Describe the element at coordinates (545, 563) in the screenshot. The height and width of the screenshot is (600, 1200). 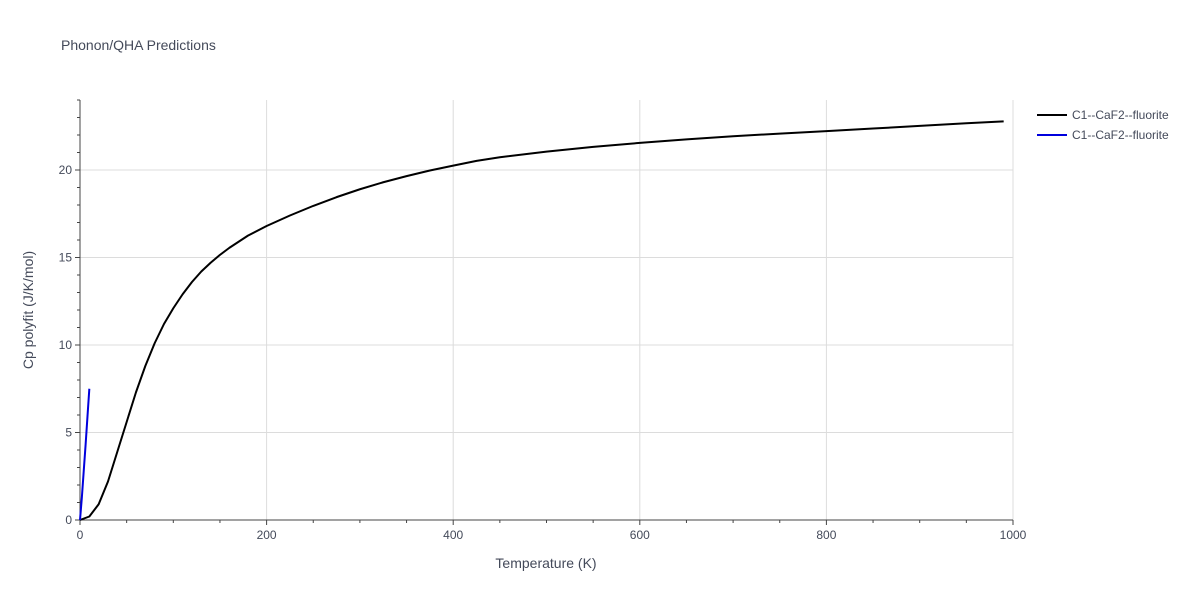
I see `x-axis-title: Temperature (K)` at that location.